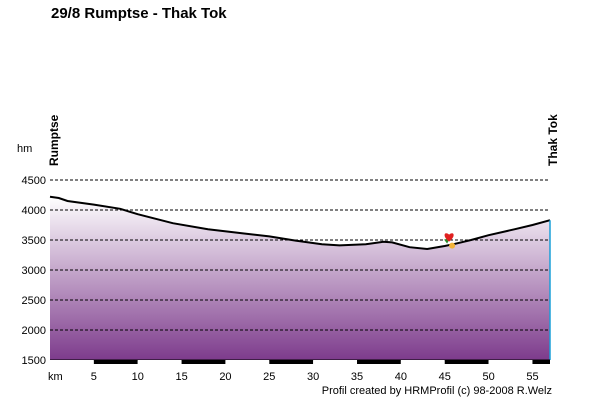 The width and height of the screenshot is (600, 400). I want to click on y-tick-label: 4500, so click(34, 181).